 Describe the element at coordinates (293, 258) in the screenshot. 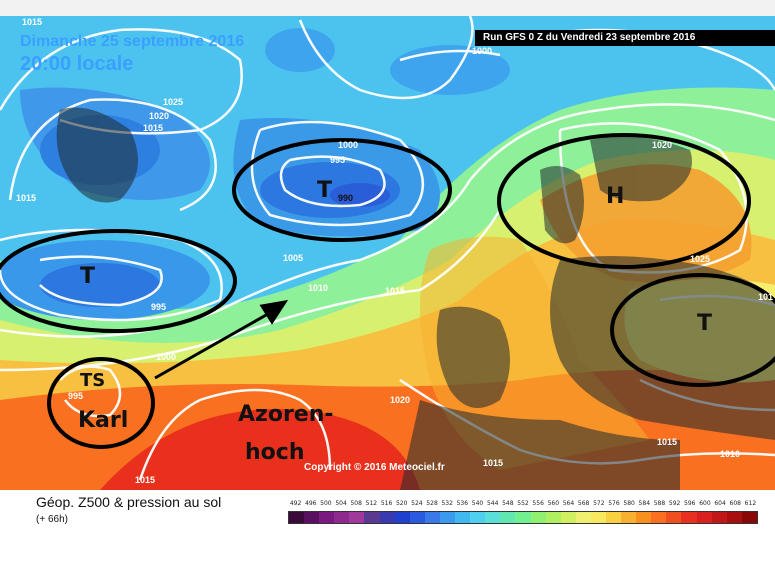

I see `isobar-label: 1005` at that location.